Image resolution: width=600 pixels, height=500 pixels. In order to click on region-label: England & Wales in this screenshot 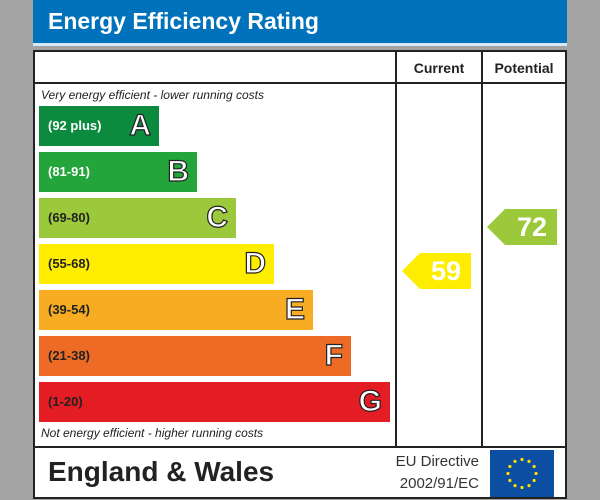, I will do `click(161, 471)`.